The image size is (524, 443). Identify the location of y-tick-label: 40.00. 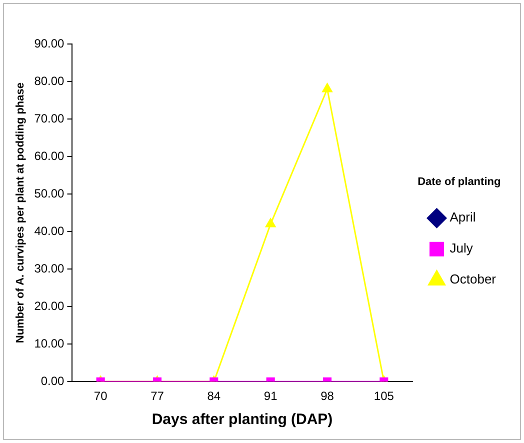
(49, 231).